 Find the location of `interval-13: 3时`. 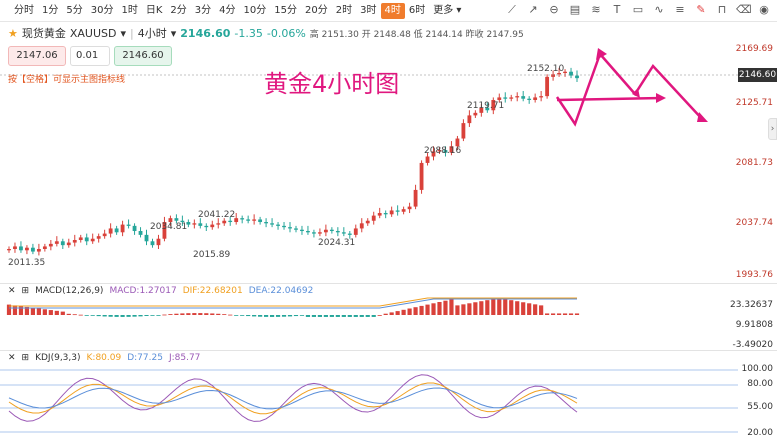

interval-13: 3时 is located at coordinates (368, 10).